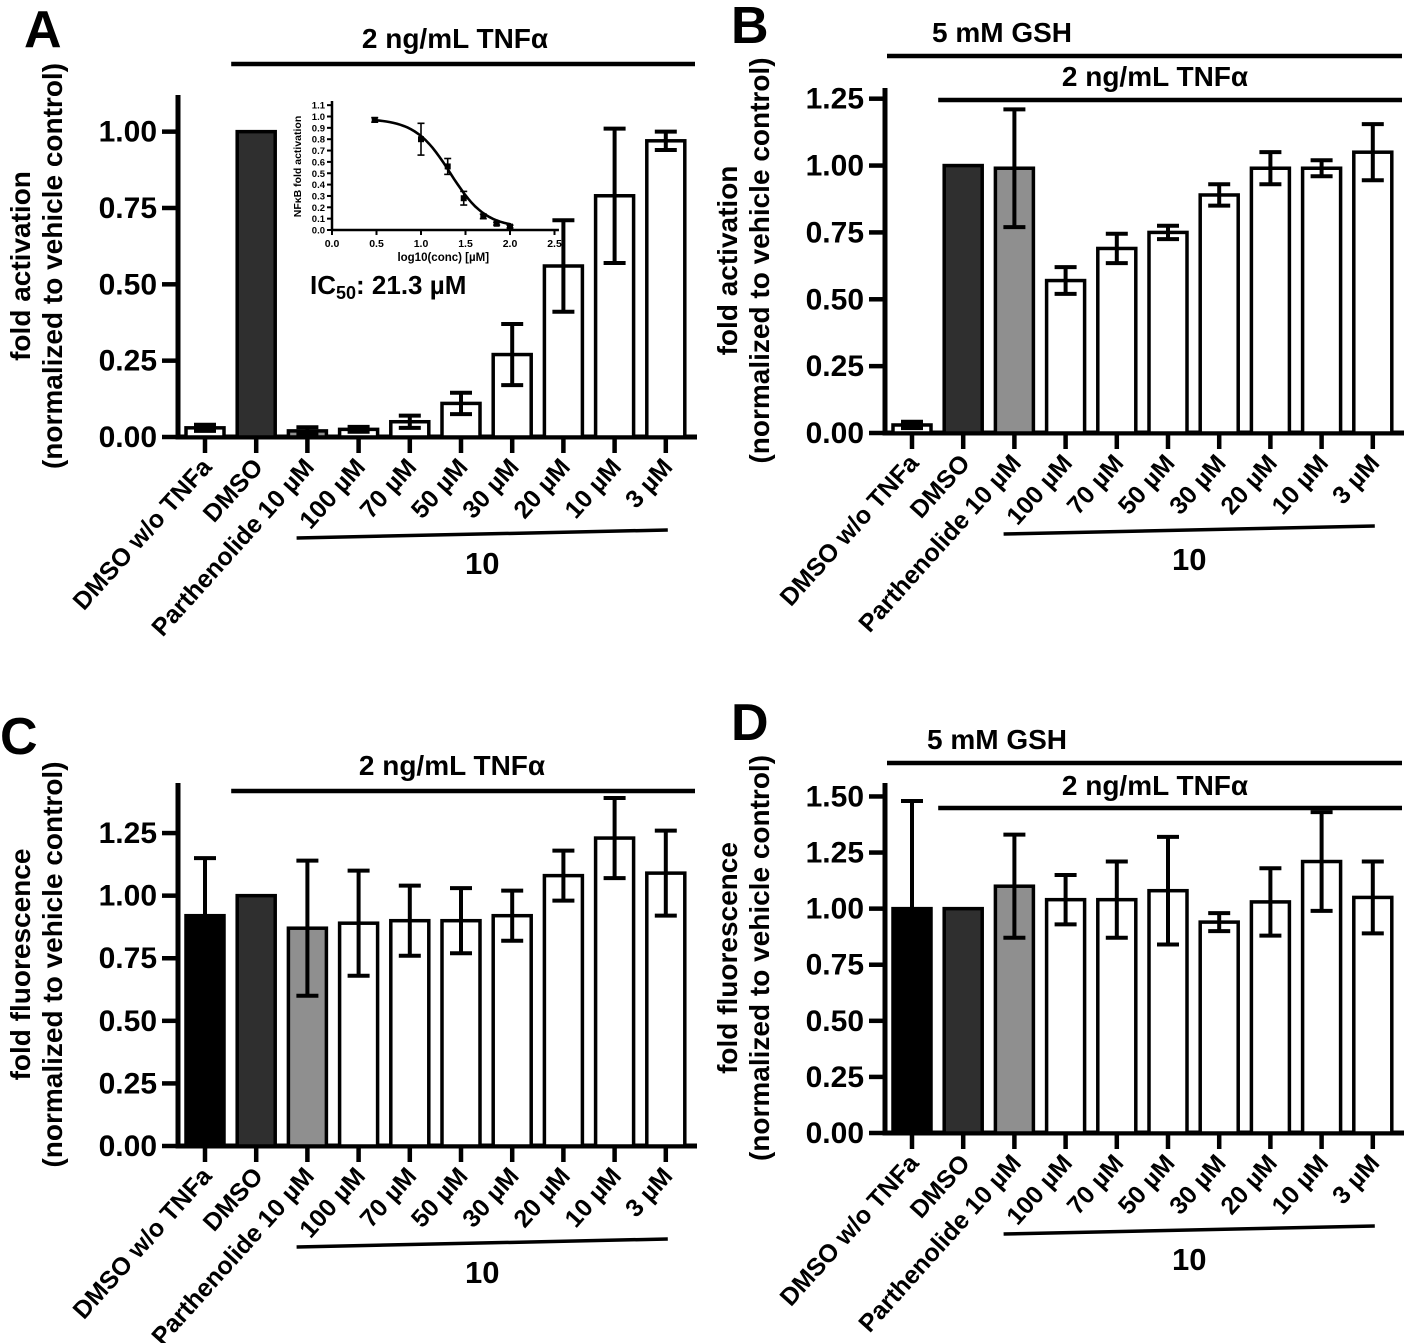 This screenshot has height=1343, width=1414. Describe the element at coordinates (750, 723) in the screenshot. I see `panel-d-letter: D` at that location.